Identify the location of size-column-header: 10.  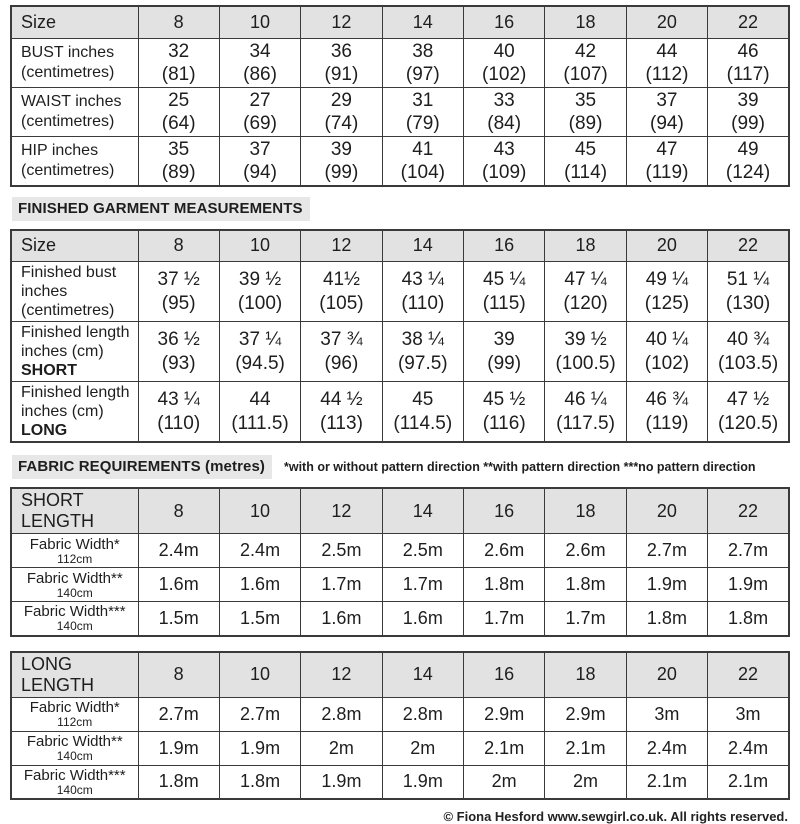
(260, 510).